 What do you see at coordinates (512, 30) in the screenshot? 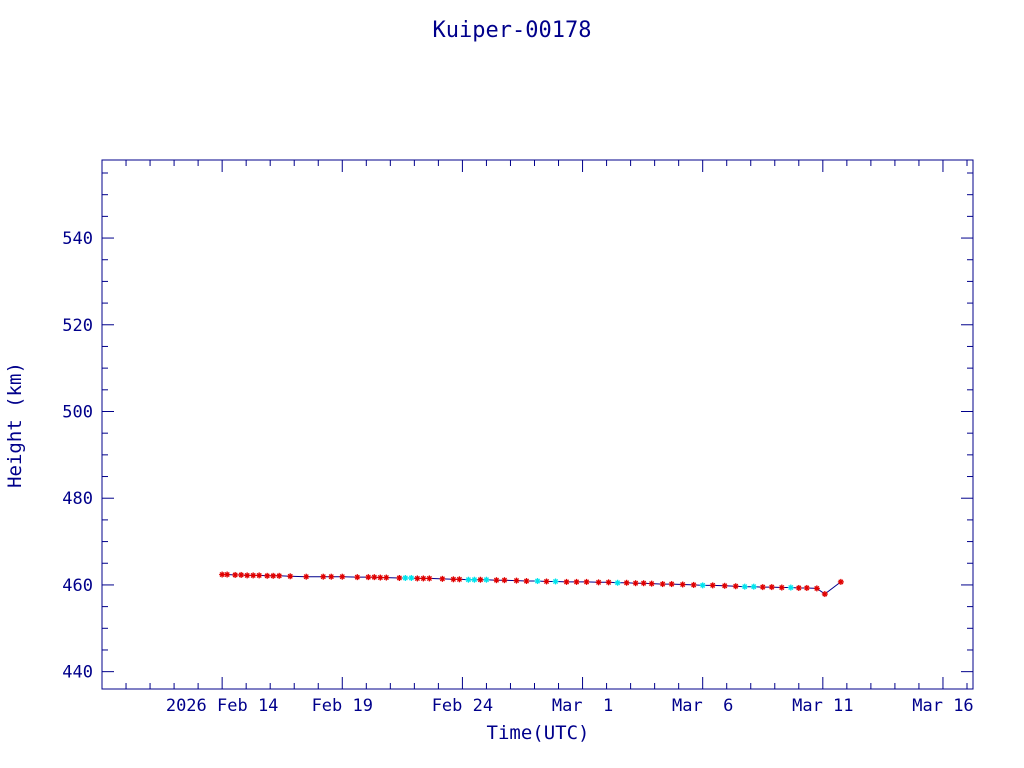
I see `chart-title: Kuiper-00178` at bounding box center [512, 30].